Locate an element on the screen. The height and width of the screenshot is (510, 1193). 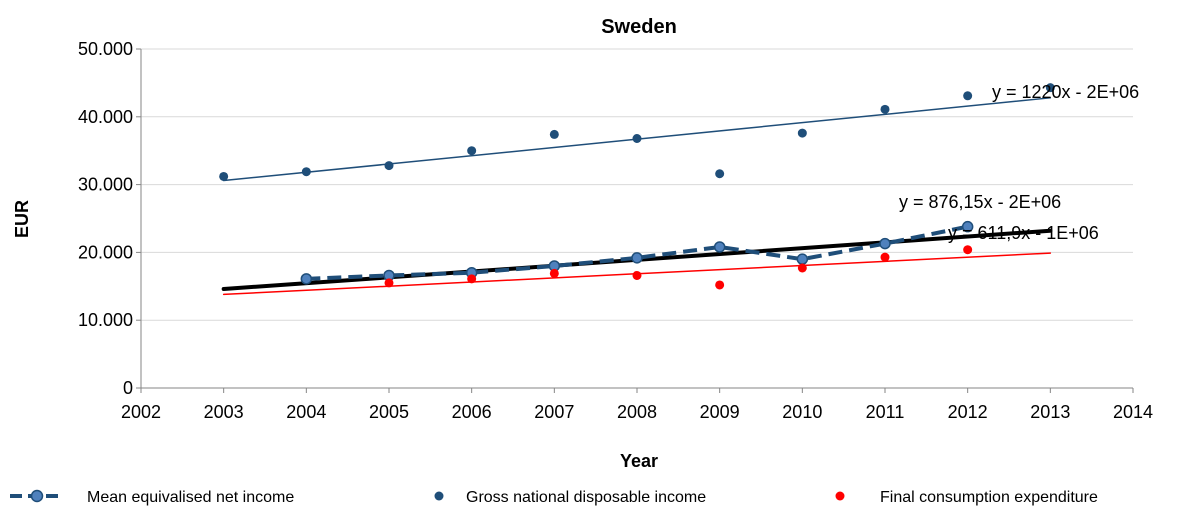
legend-item-gross-national: Gross national disposable income is located at coordinates (570, 497).